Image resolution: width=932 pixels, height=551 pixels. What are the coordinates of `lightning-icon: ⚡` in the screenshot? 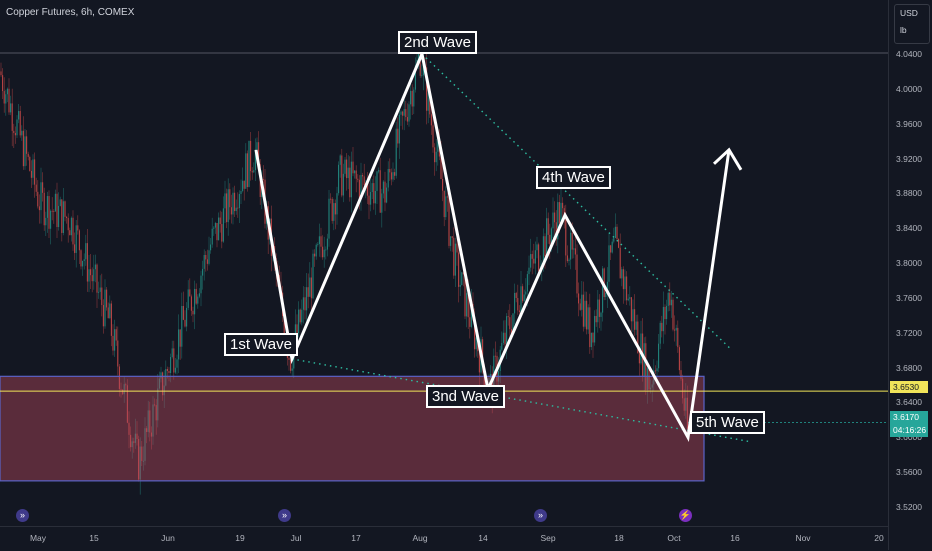 It's located at (685, 515).